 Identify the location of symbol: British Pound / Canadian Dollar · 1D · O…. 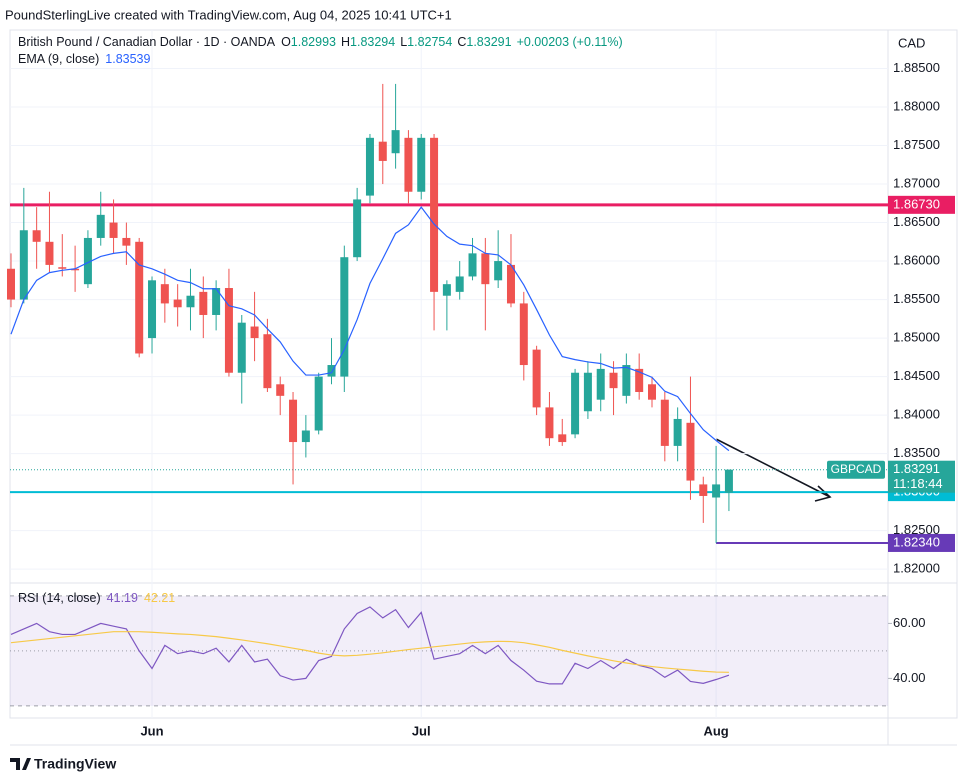
(147, 42).